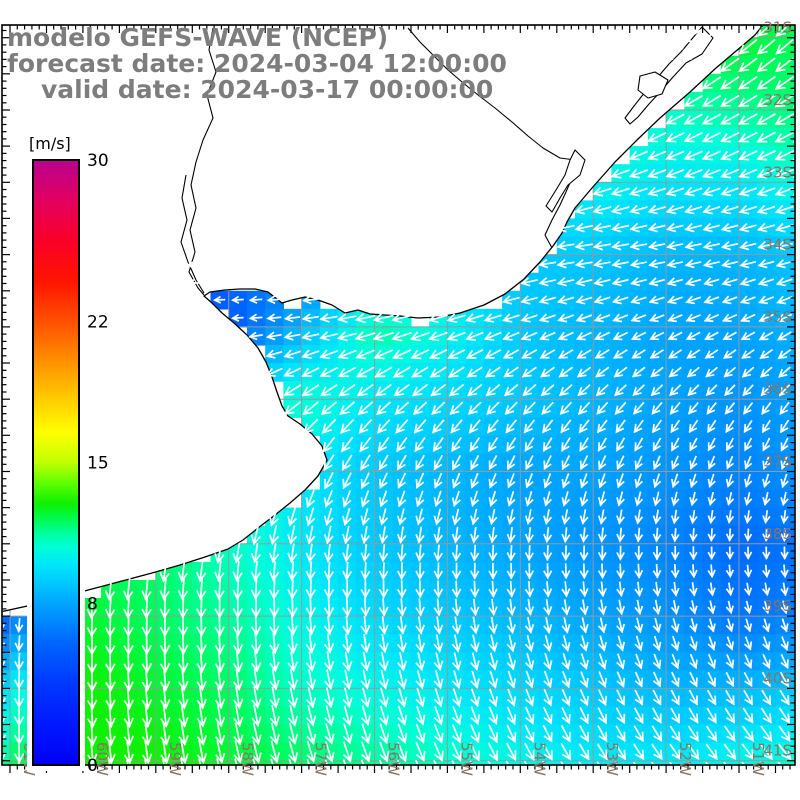 This screenshot has width=800, height=800. Describe the element at coordinates (758, 759) in the screenshot. I see `longitude-tick-label: 51W` at that location.